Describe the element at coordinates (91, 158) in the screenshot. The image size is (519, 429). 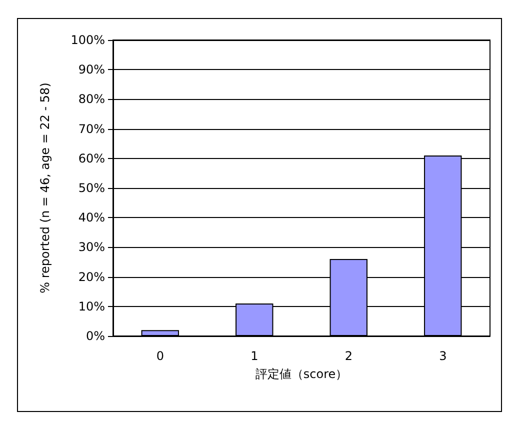
I see `y-tick-label: 60%` at that location.